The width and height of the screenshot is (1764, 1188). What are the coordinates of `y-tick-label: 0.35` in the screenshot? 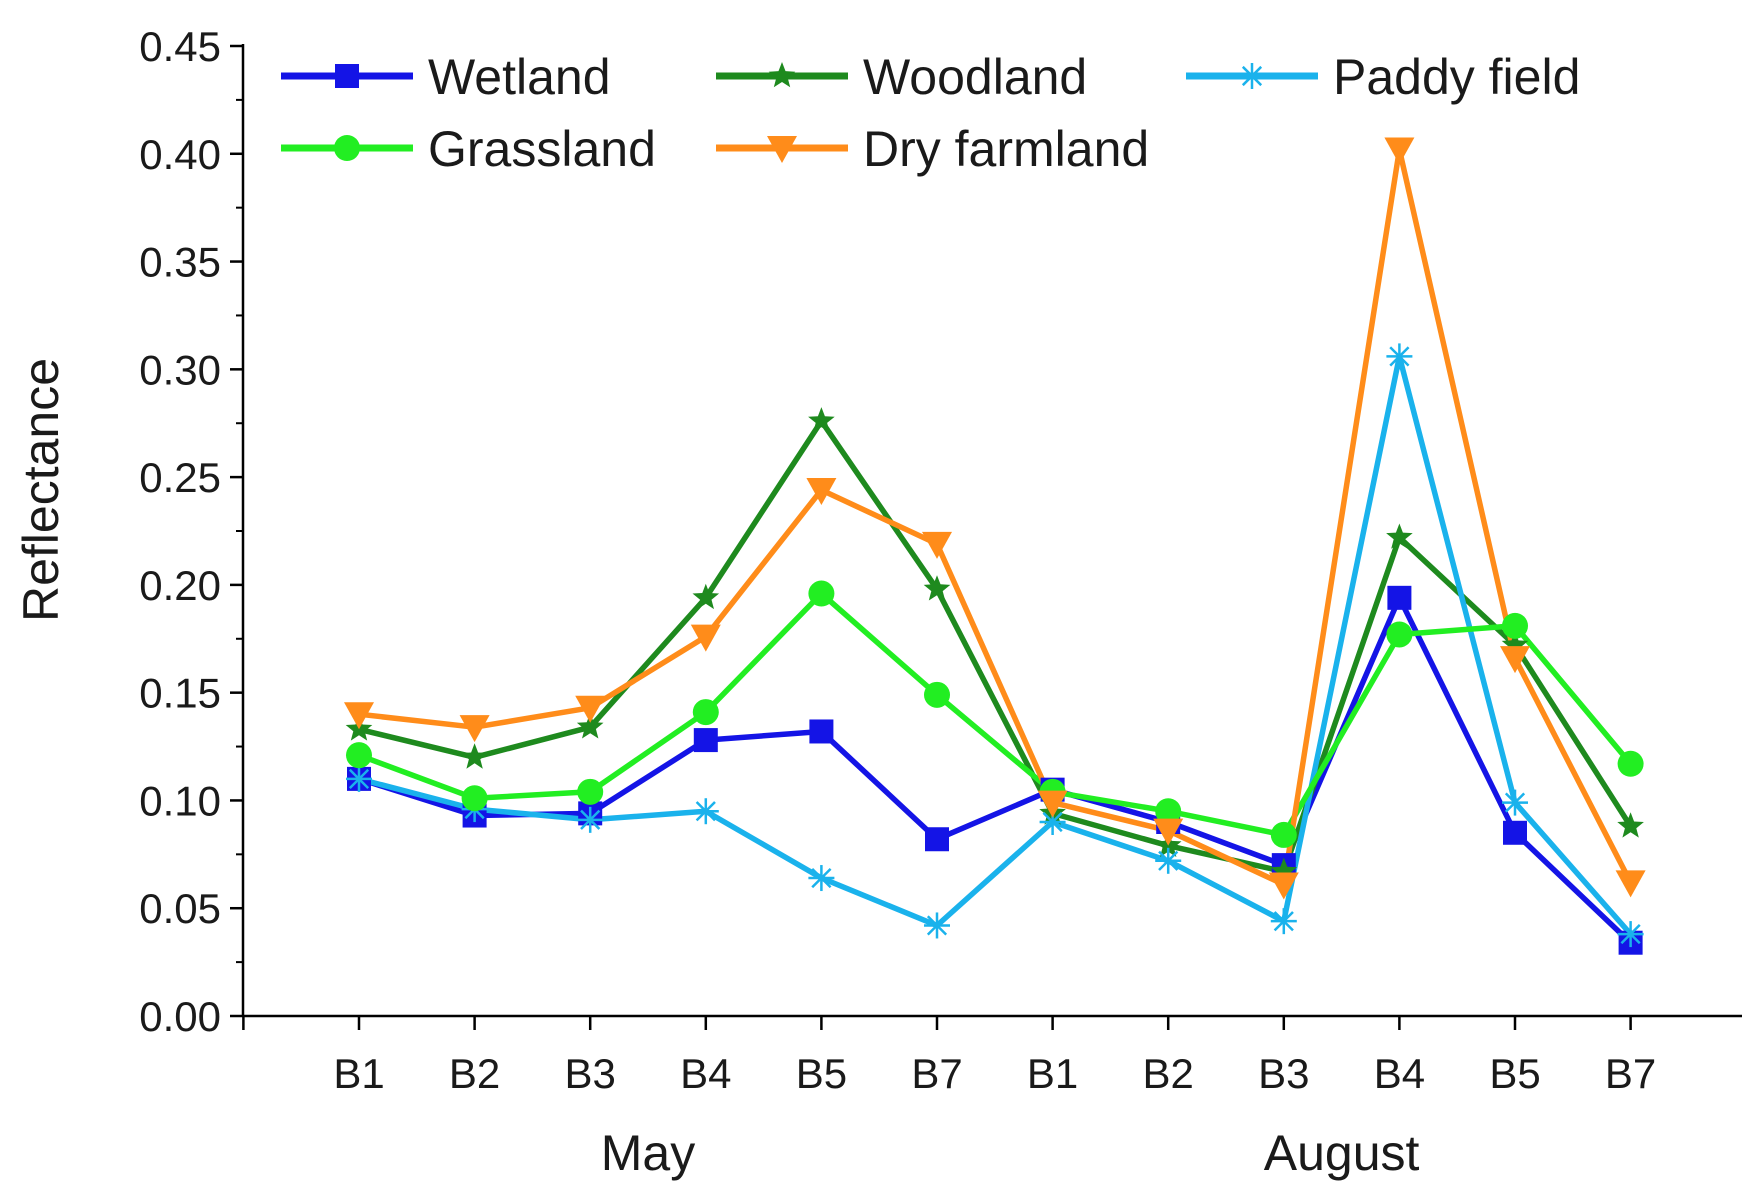 It's located at (180, 262).